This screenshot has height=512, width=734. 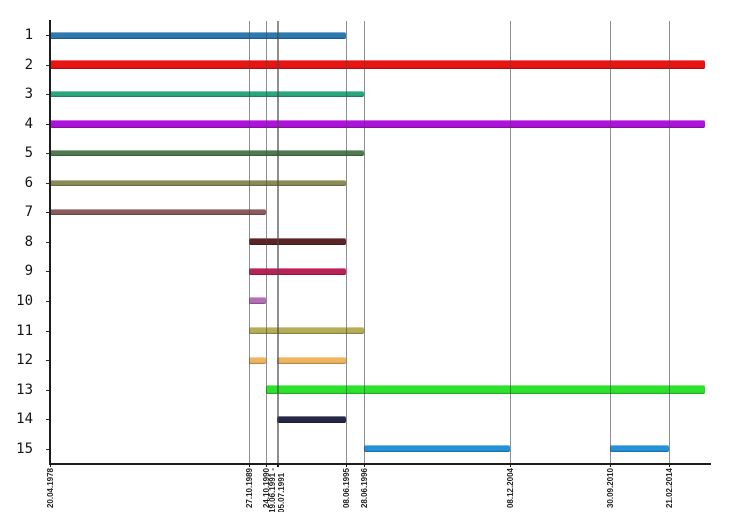 I want to click on x-tick-label-text: 27.10.1989, so click(x=249, y=488).